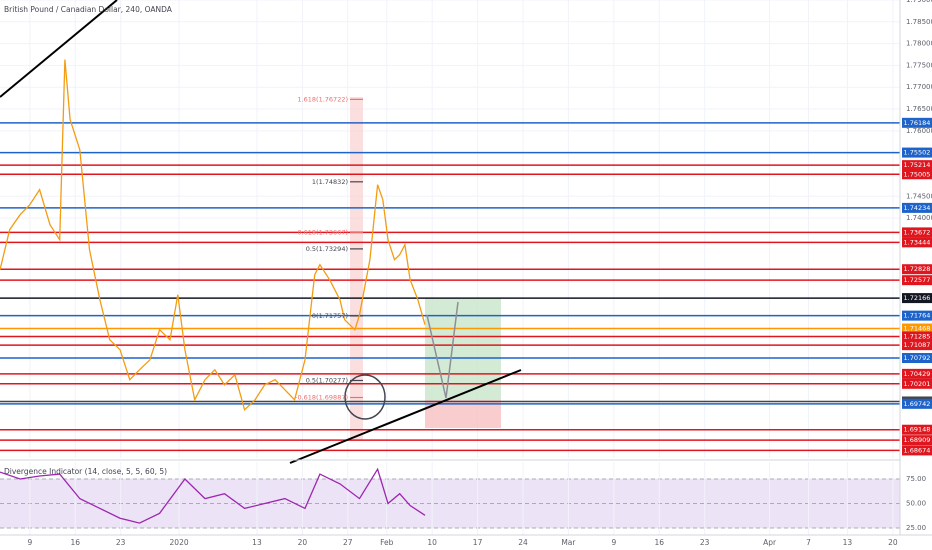 The height and width of the screenshot is (550, 932). What do you see at coordinates (523, 542) in the screenshot?
I see `x-tick-label: 24` at bounding box center [523, 542].